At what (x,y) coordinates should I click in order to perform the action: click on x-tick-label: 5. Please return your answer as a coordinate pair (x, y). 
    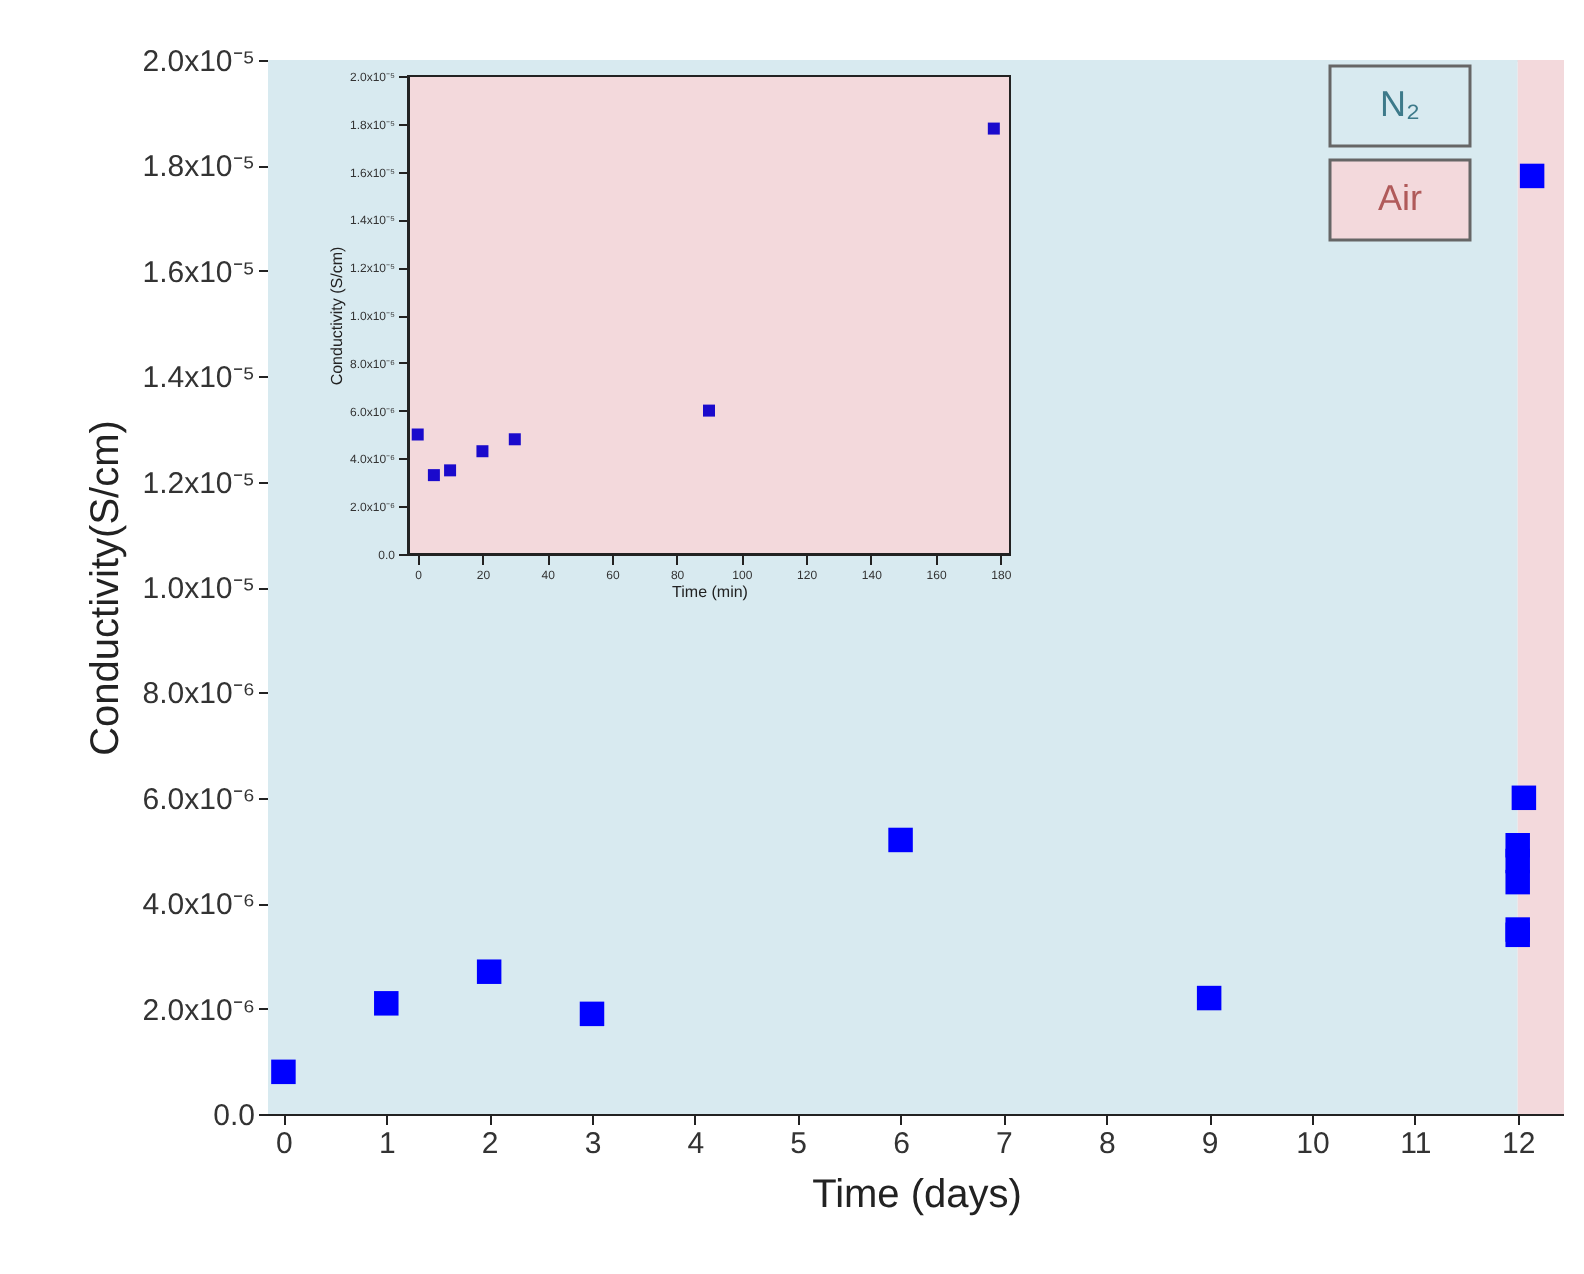
    Looking at the image, I should click on (799, 1144).